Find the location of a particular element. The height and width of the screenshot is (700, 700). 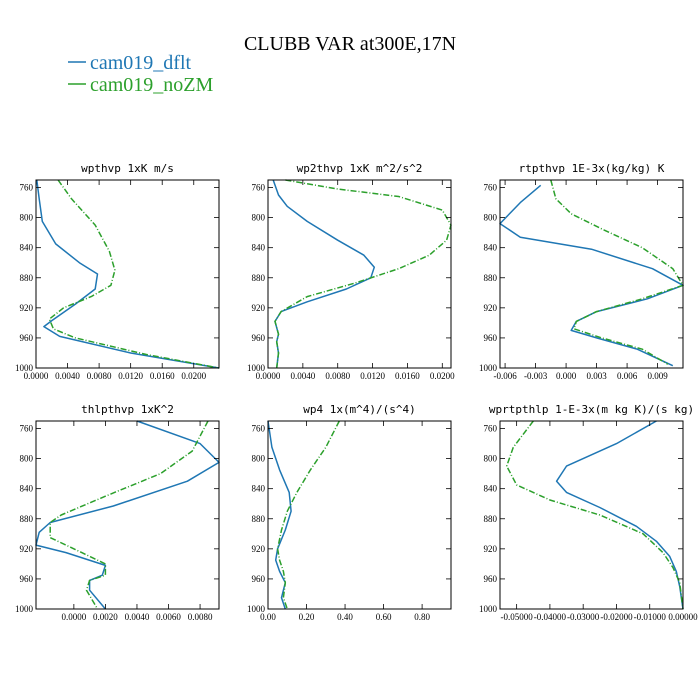

x-tick-label: 0.0200 is located at coordinates (442, 376).